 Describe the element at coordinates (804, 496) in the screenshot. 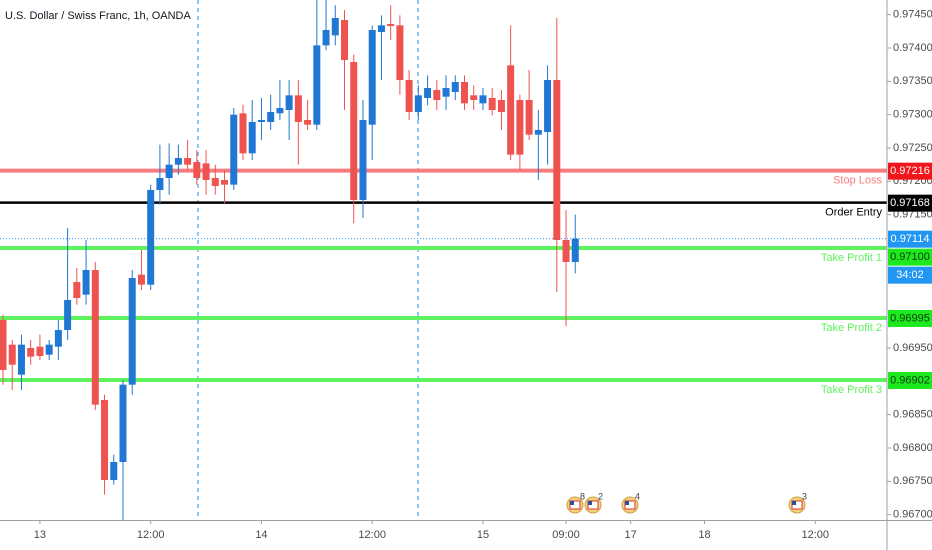

I see `event-count: 3` at that location.